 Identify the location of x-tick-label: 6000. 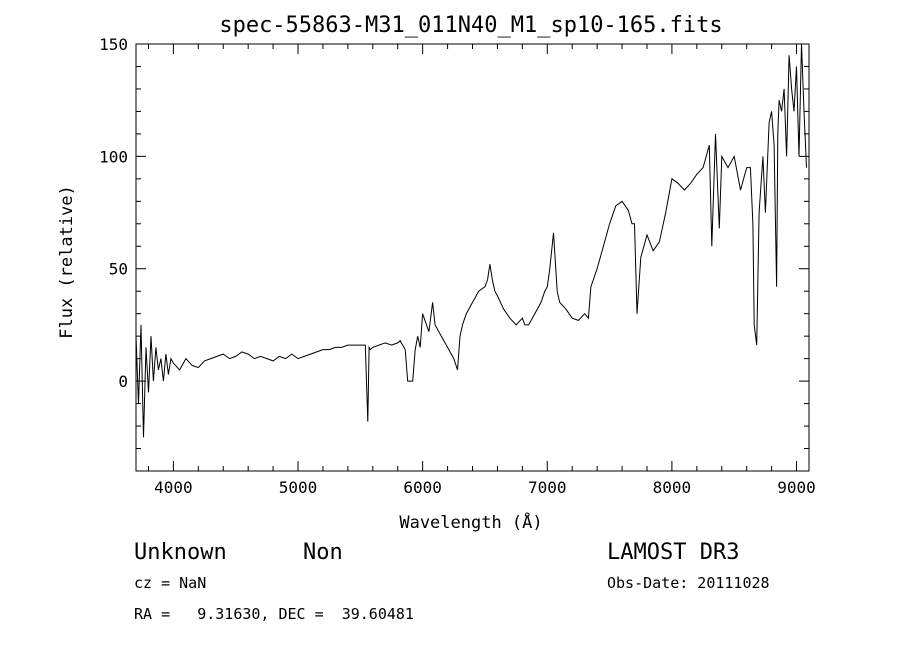
(422, 487).